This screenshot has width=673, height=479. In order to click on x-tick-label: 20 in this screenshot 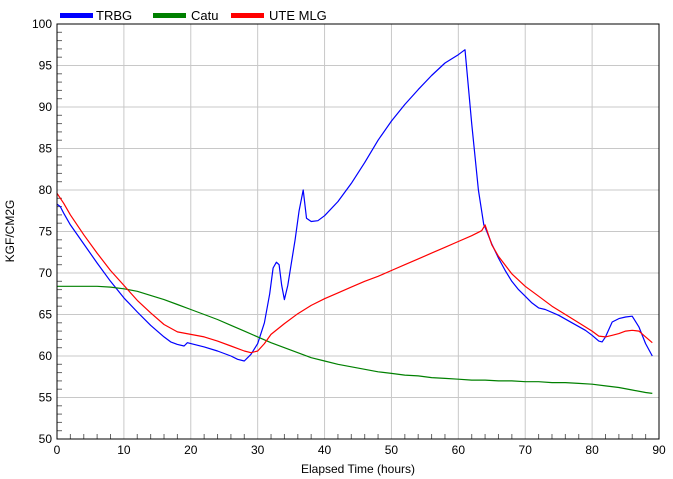, I will do `click(191, 450)`.